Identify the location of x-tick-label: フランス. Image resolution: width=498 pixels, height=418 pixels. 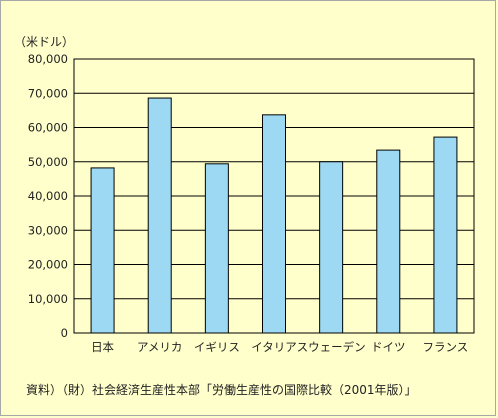
(446, 347).